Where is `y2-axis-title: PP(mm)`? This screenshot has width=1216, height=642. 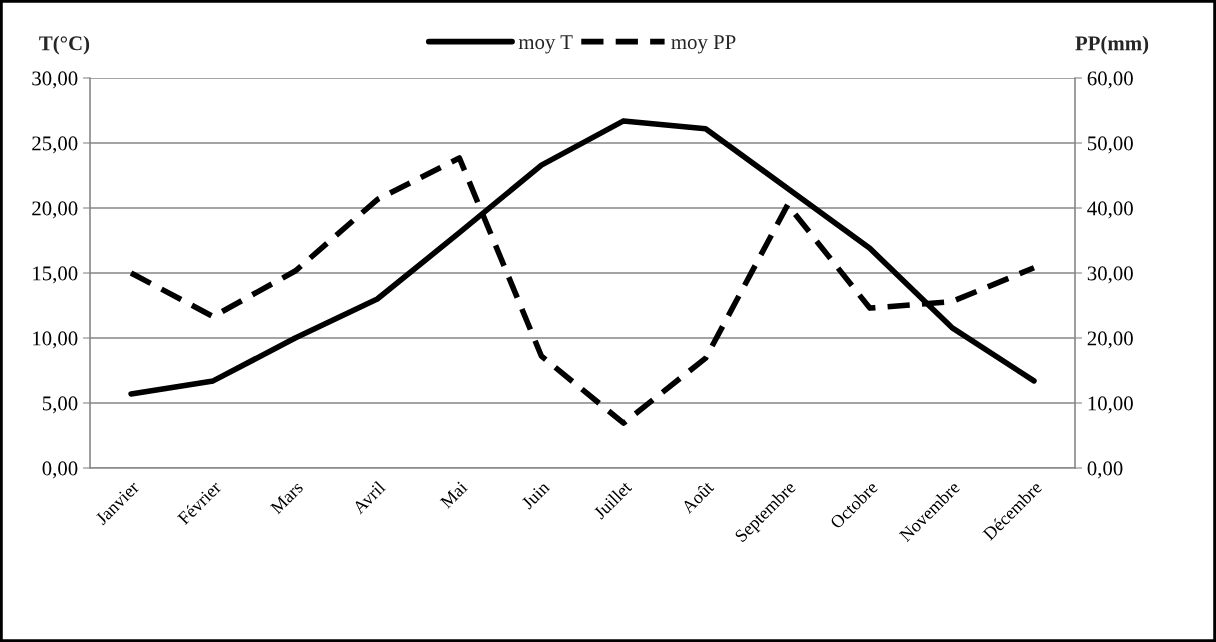 y2-axis-title: PP(mm) is located at coordinates (1112, 45).